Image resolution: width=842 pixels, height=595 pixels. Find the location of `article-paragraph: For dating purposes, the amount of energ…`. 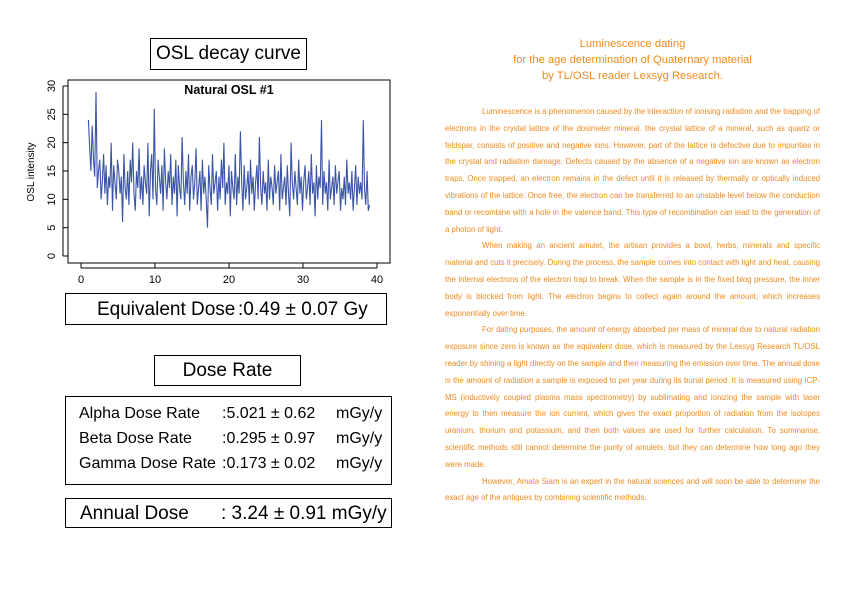

article-paragraph: For dating purposes, the amount of energ… is located at coordinates (632, 397).